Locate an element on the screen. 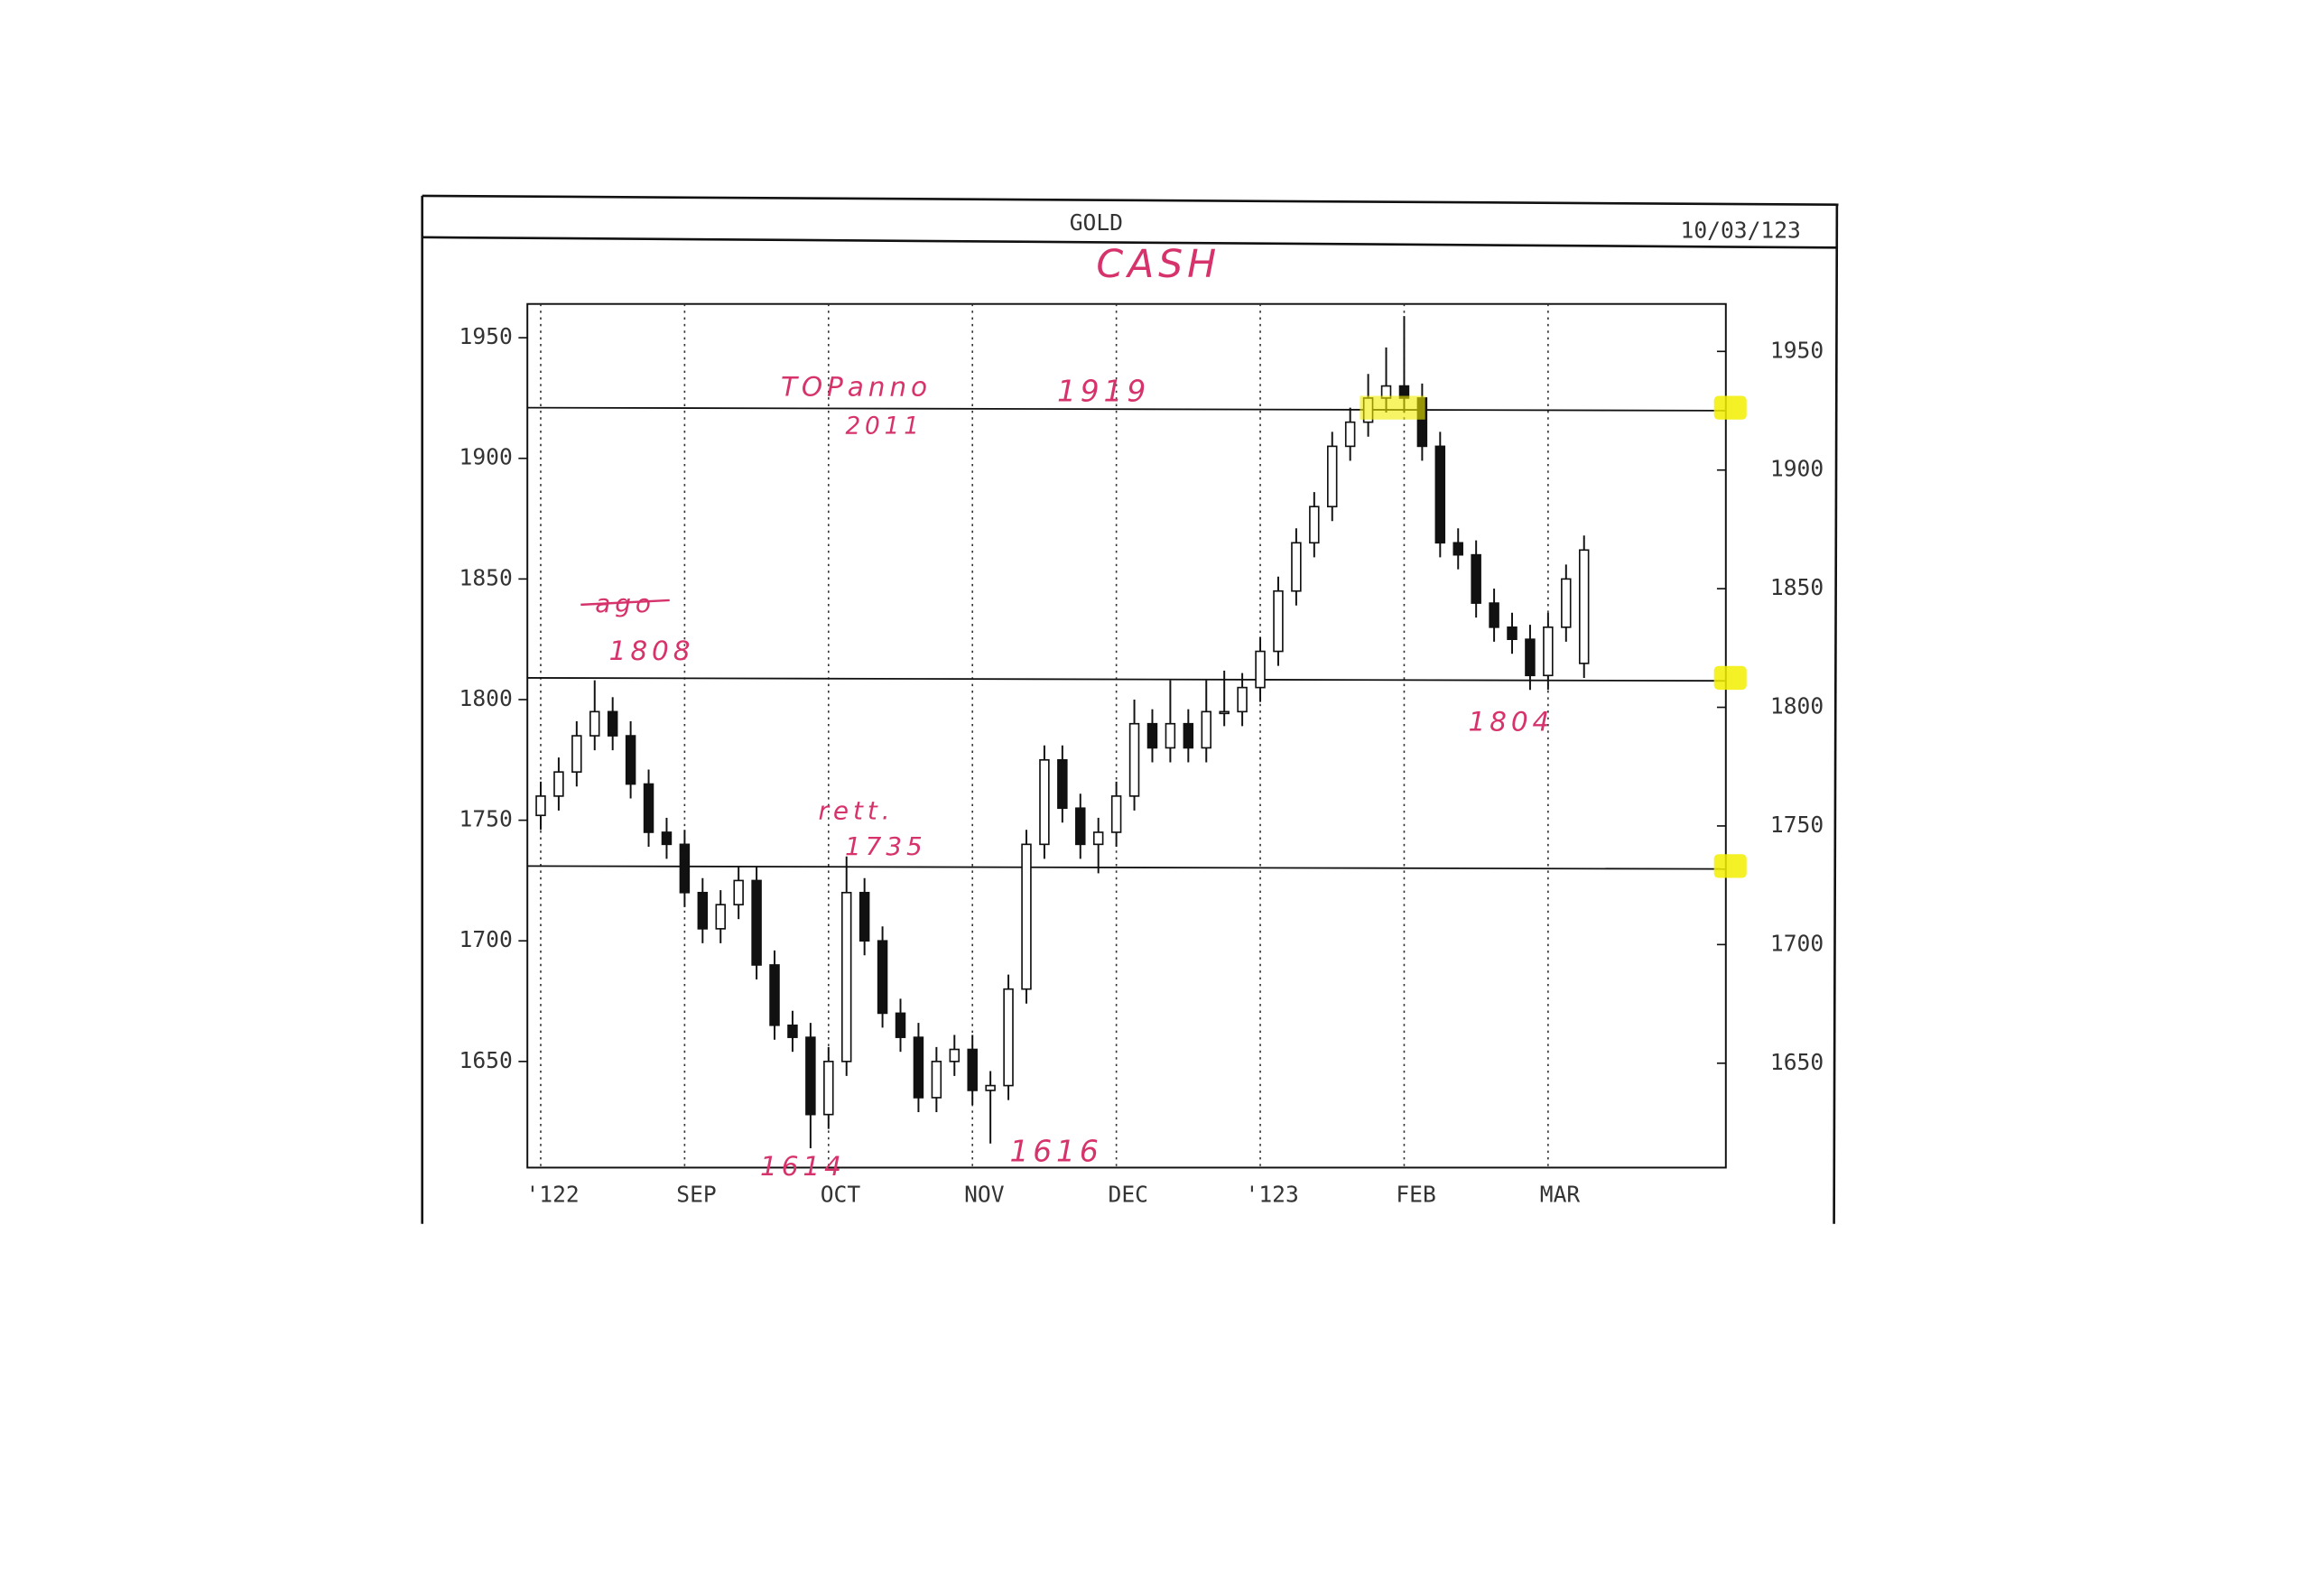 The height and width of the screenshot is (1596, 2311). y-tick-label: 1650 is located at coordinates (486, 1060).